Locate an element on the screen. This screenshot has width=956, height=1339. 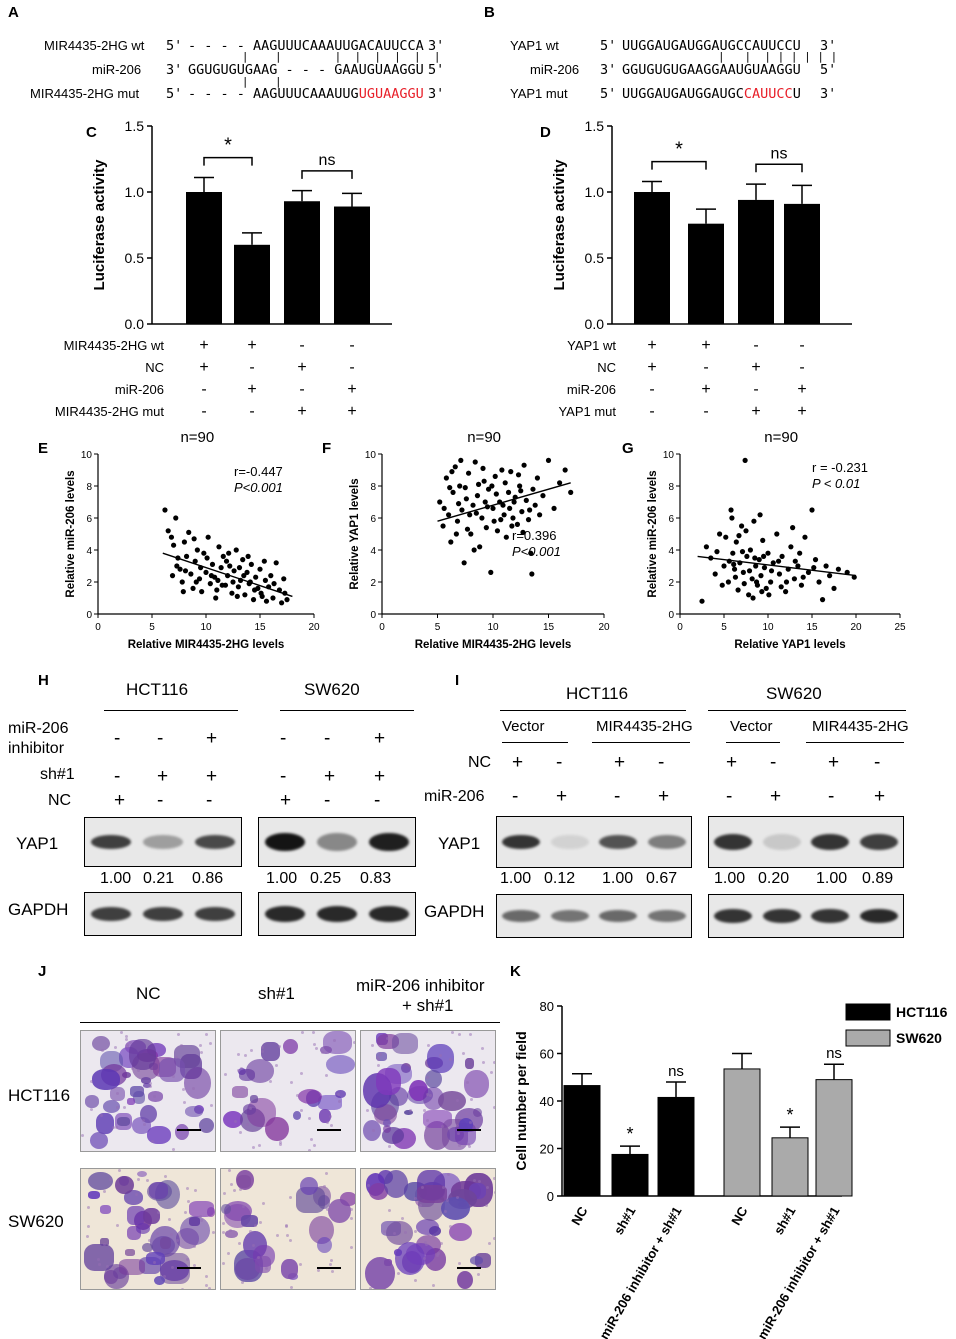
seq-prime-right: 3' is located at coordinates (436, 94).